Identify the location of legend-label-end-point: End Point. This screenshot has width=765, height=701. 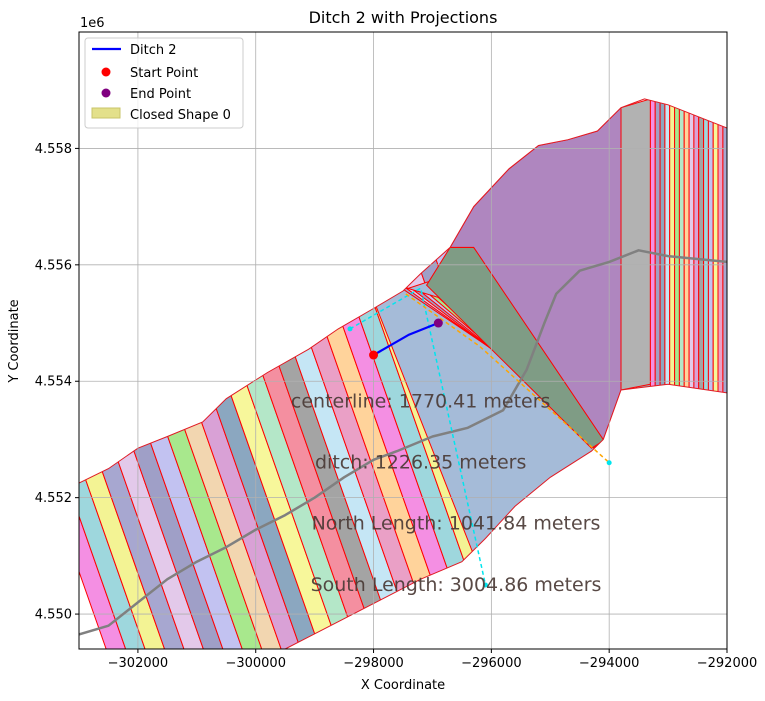
(160, 94).